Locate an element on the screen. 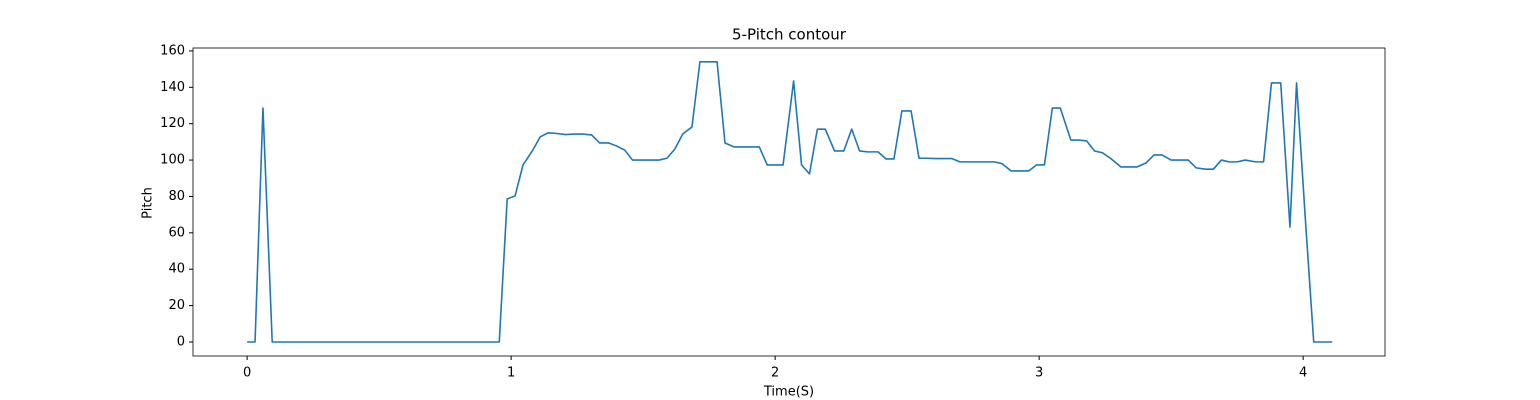  x-tick-label: 4 is located at coordinates (1303, 373).